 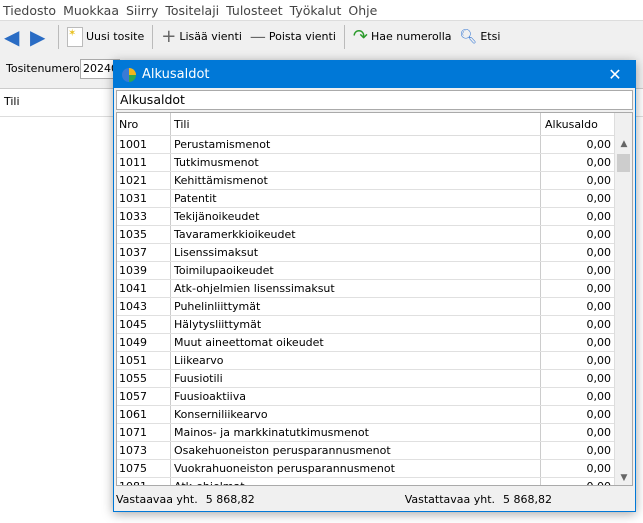 What do you see at coordinates (43, 68) in the screenshot?
I see `voucher-number-label: Tositenumero` at bounding box center [43, 68].